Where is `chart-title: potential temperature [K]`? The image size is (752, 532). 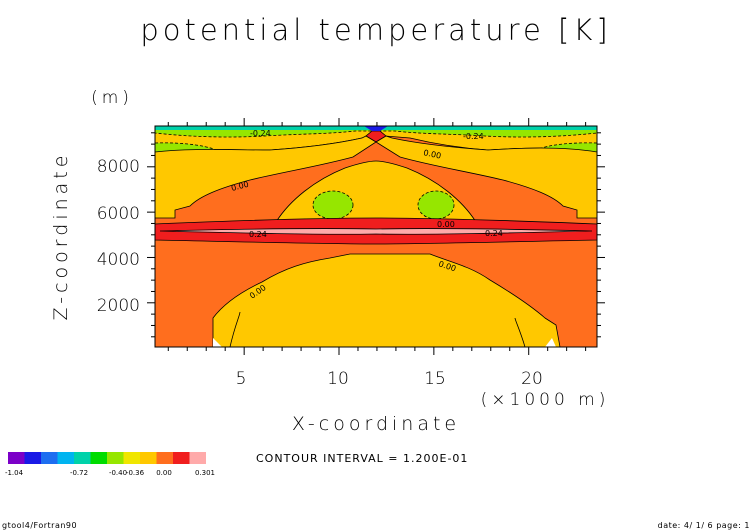
chart-title: potential temperature [K] is located at coordinates (375, 30).